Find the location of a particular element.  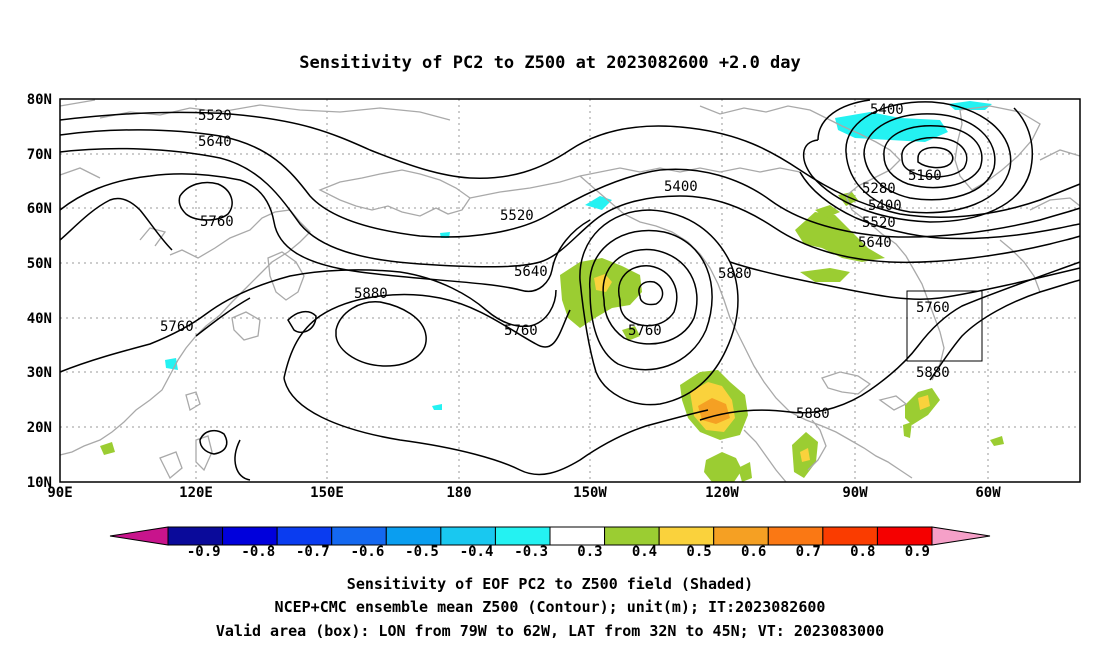

lat-label: 40N is located at coordinates (39, 319).